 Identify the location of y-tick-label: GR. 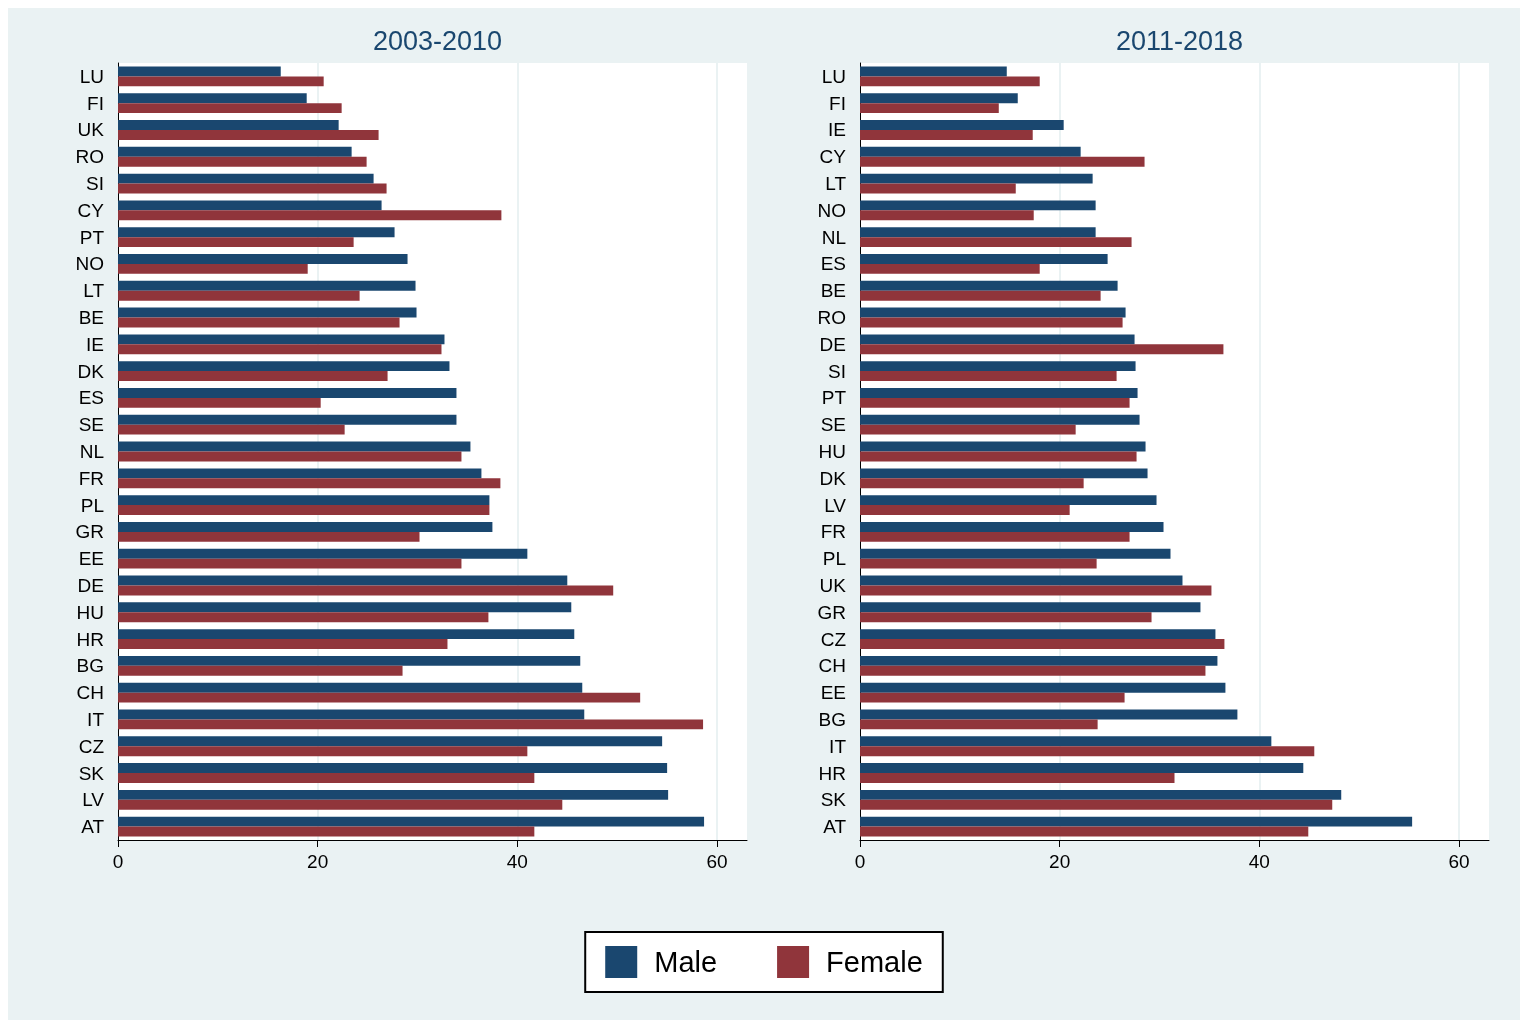
(831, 612).